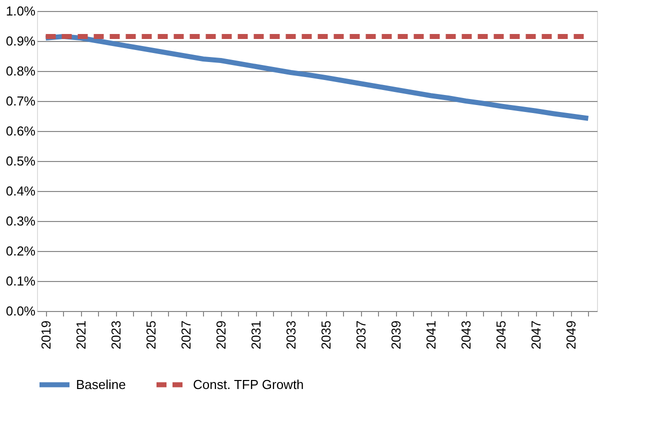 The width and height of the screenshot is (657, 446). I want to click on x-tick-label: 2023, so click(116, 335).